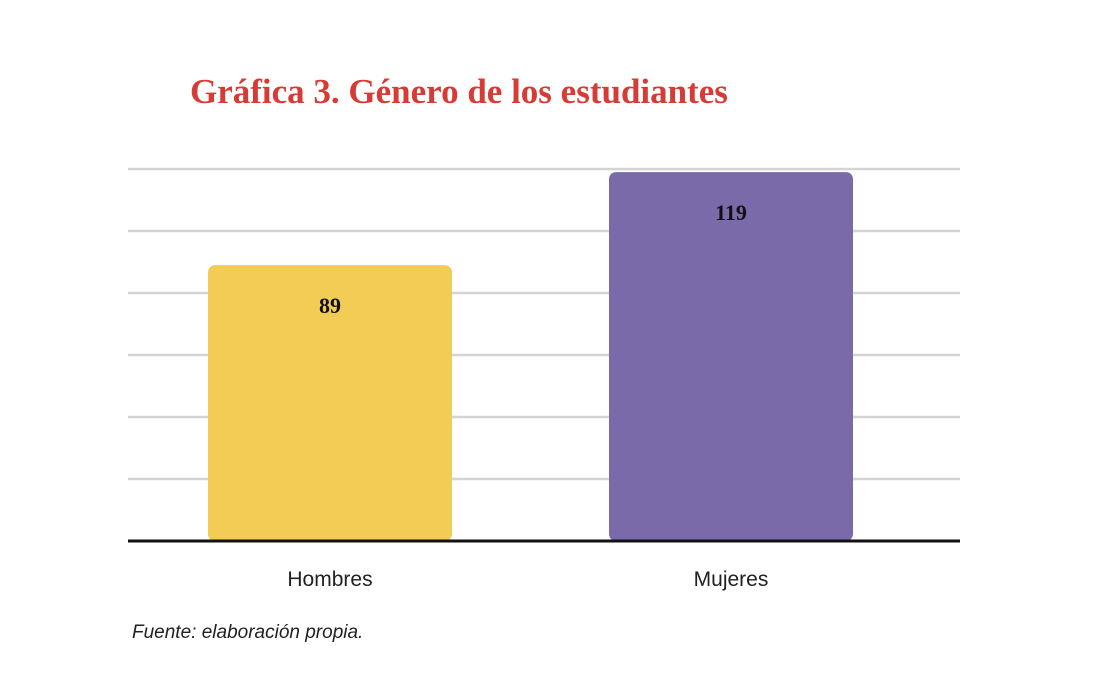 This screenshot has height=691, width=1100. Describe the element at coordinates (330, 403) in the screenshot. I see `bar-hombres` at that location.